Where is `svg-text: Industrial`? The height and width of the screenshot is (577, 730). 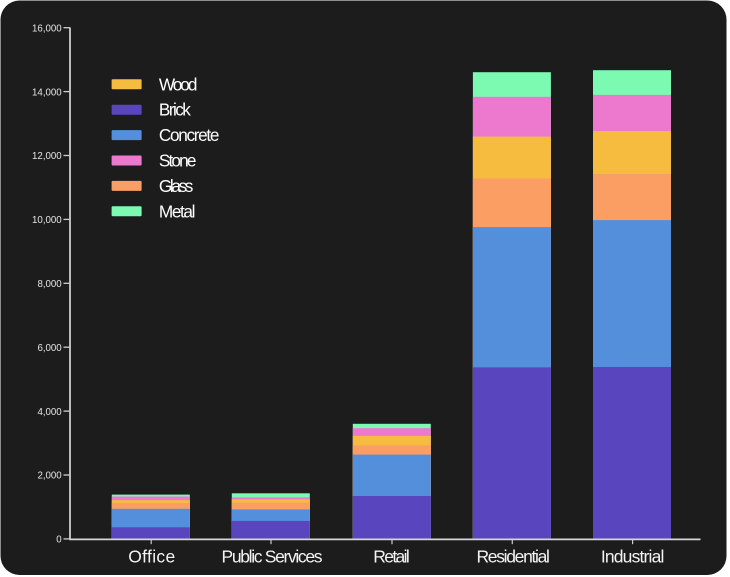 svg-text: Industrial is located at coordinates (633, 556).